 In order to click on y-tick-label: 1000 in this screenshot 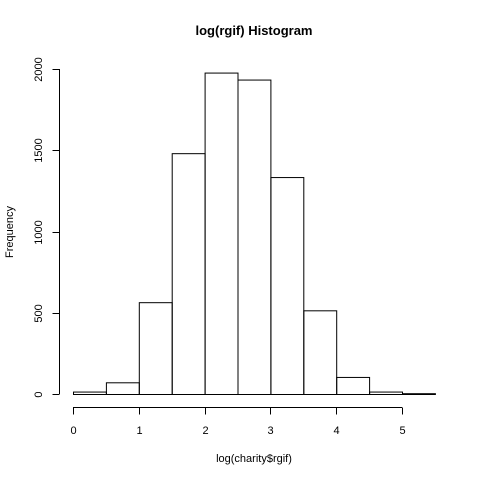, I will do `click(39, 232)`.